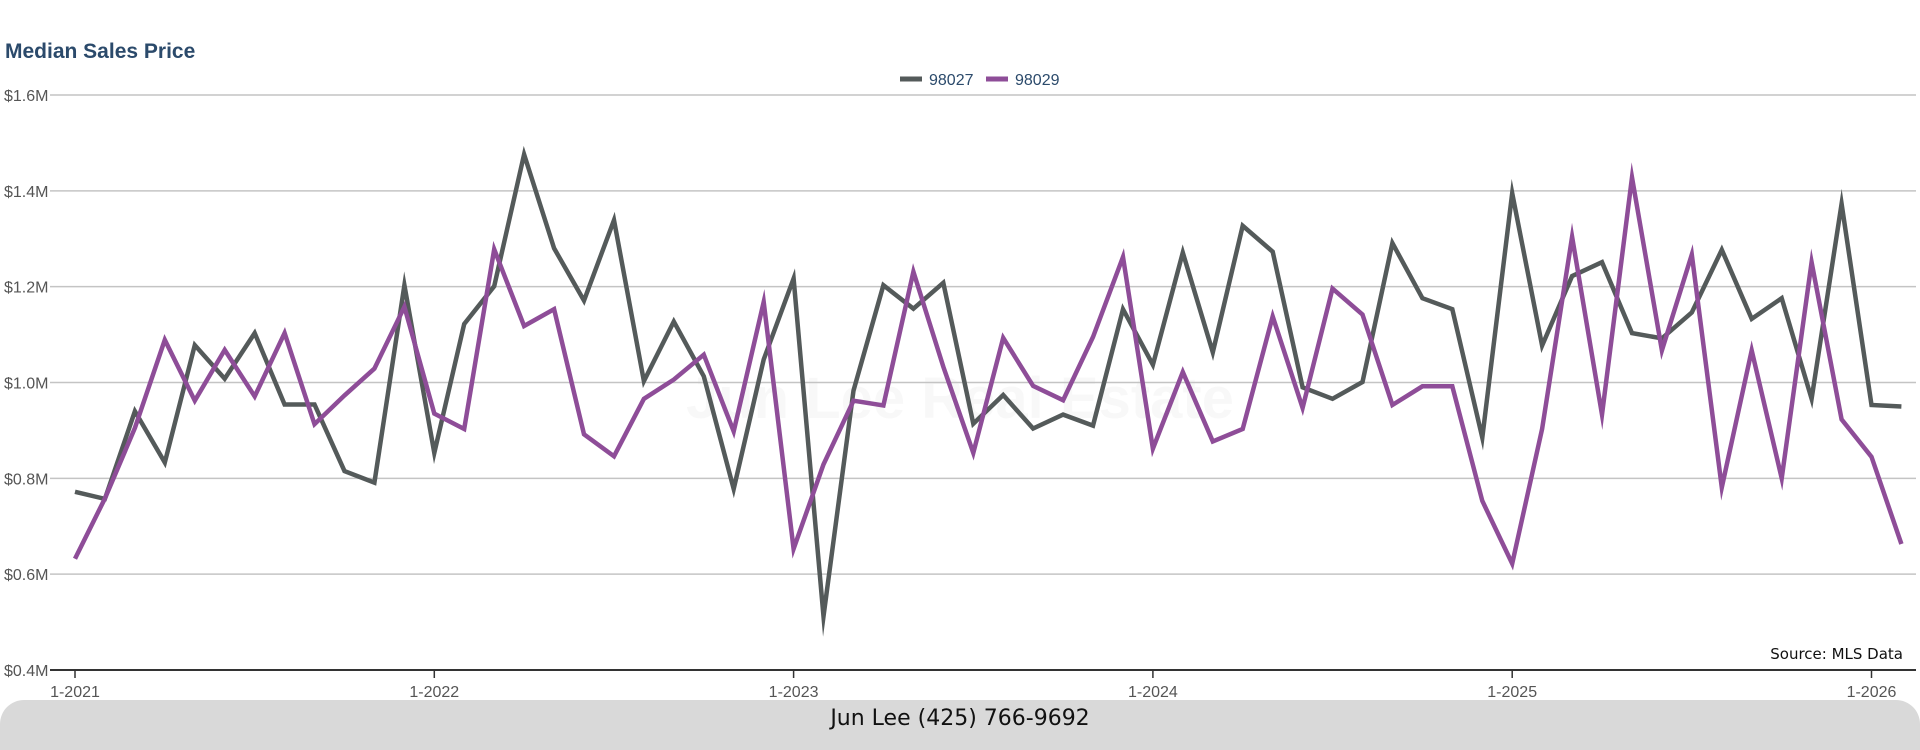  I want to click on footer-contact: Jun Lee (425) 766-9692, so click(960, 718).